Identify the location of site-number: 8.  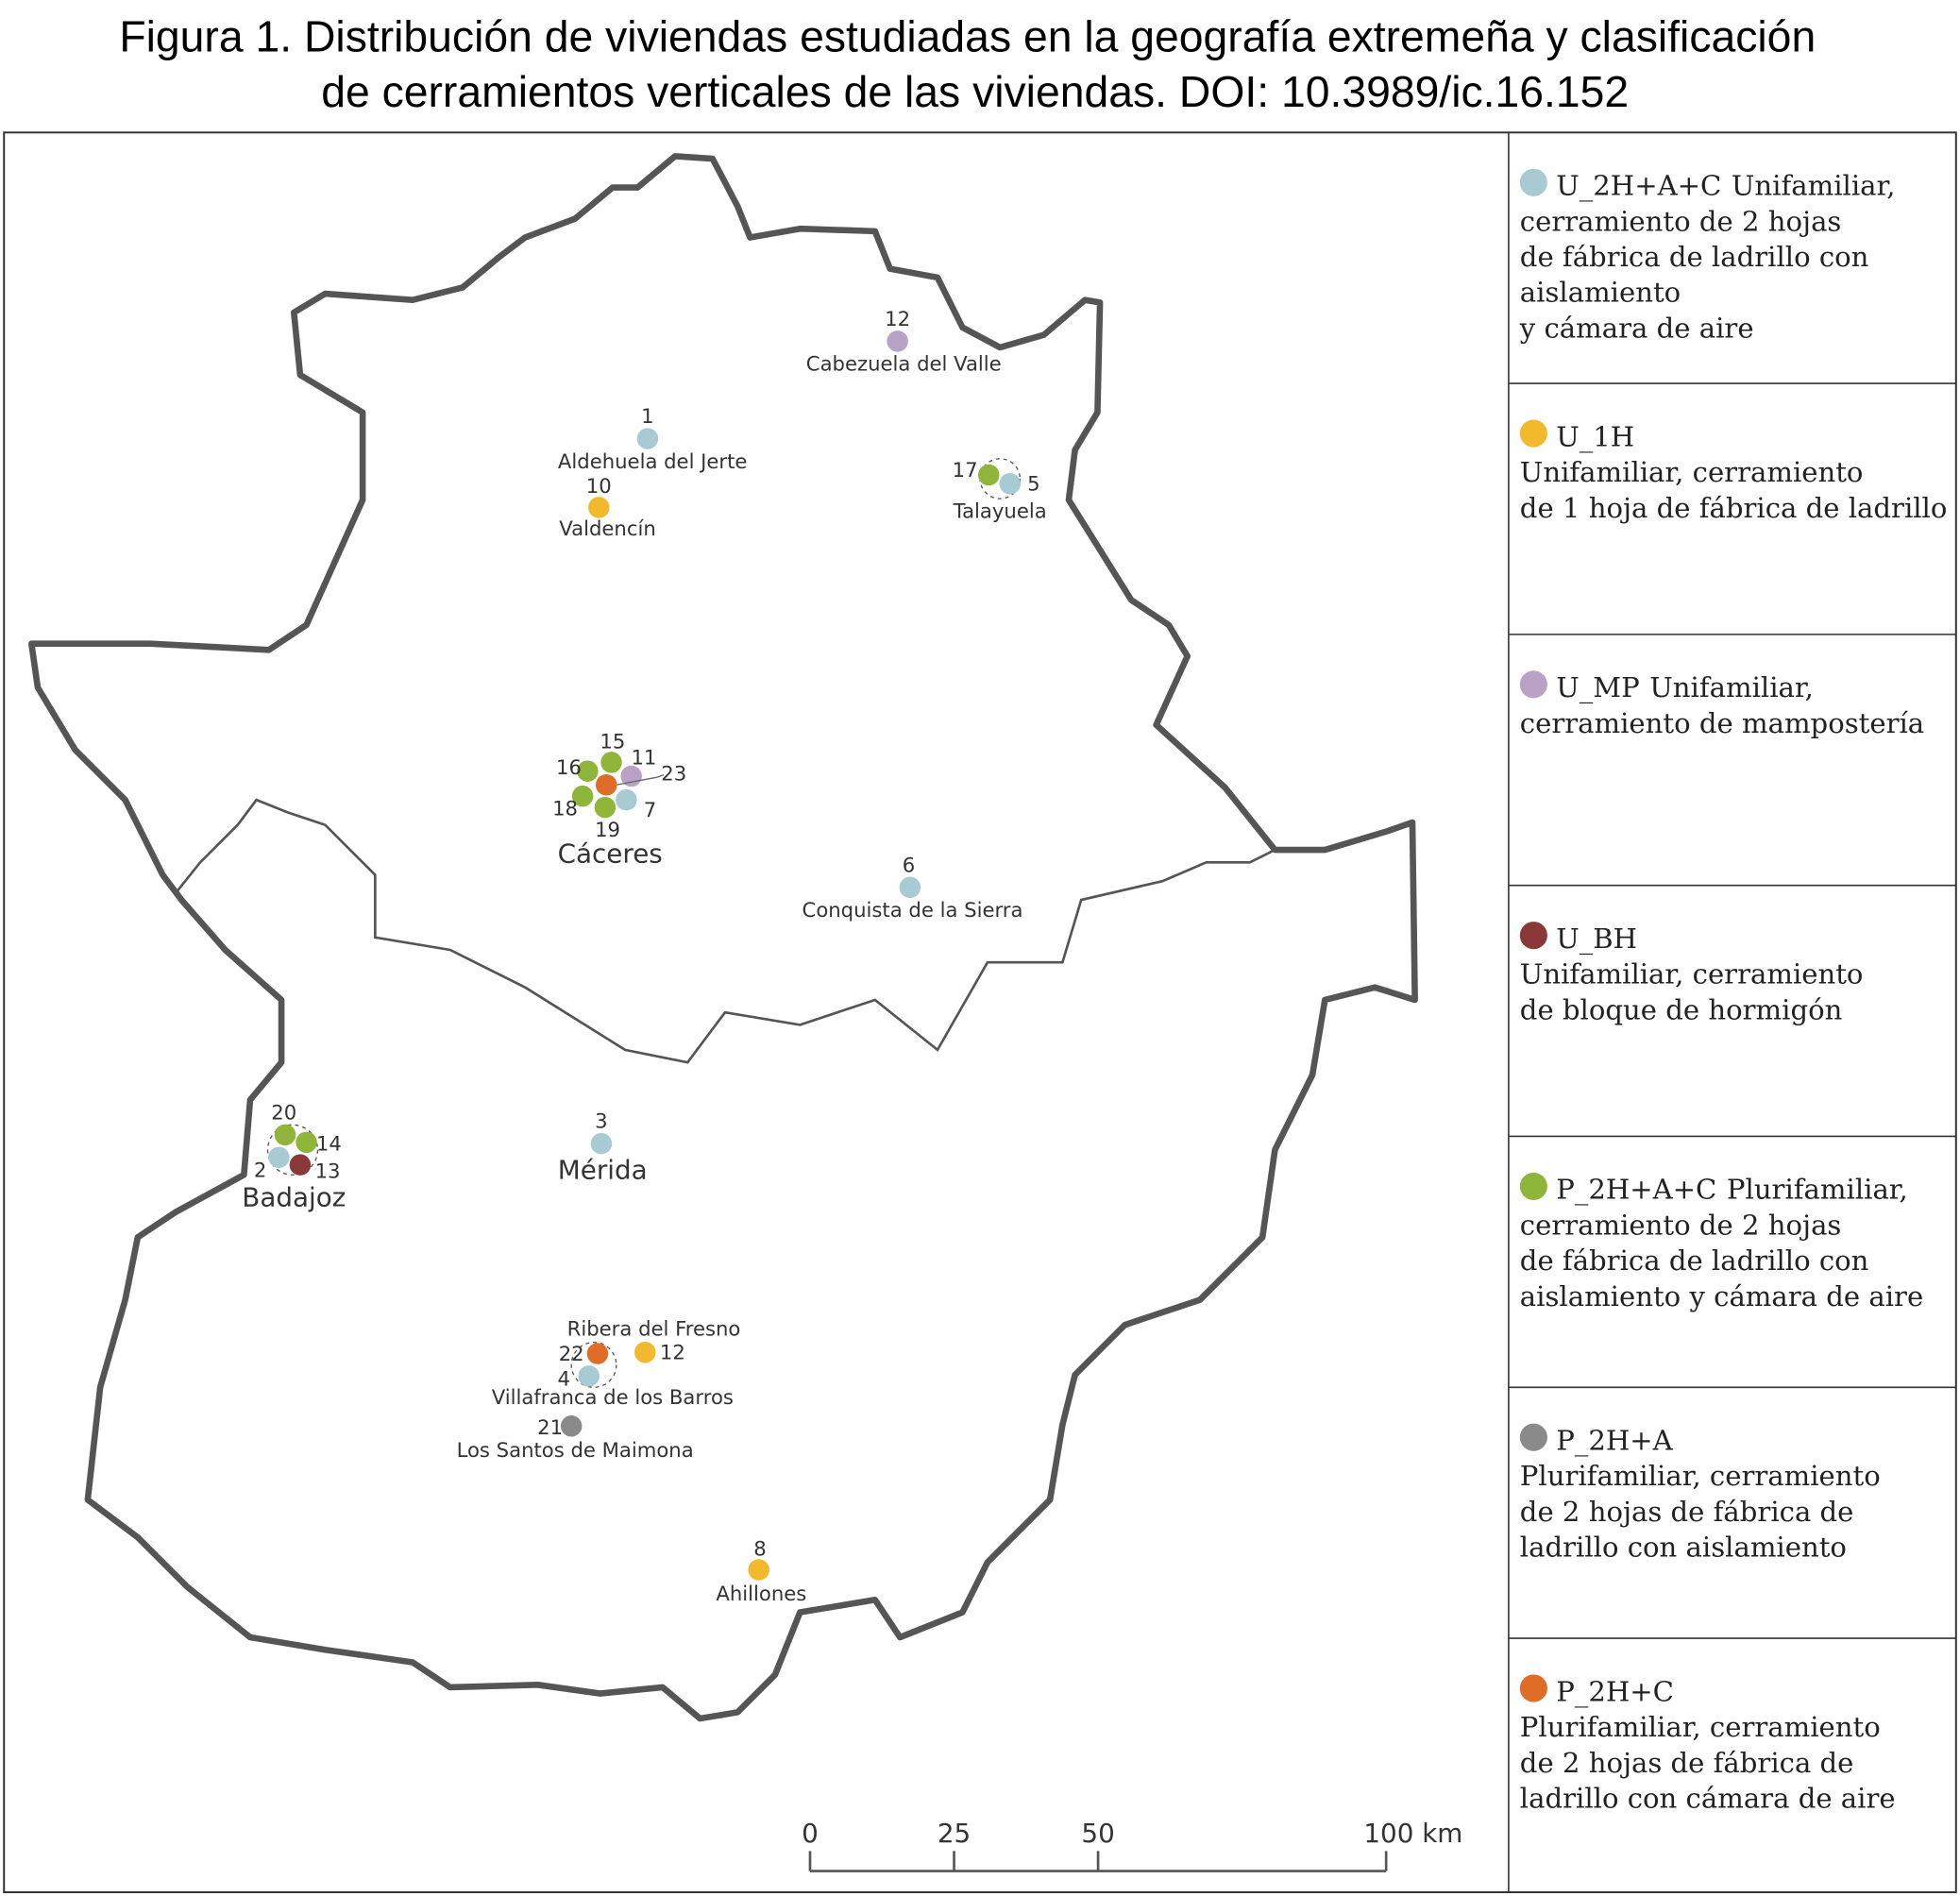
(760, 1548).